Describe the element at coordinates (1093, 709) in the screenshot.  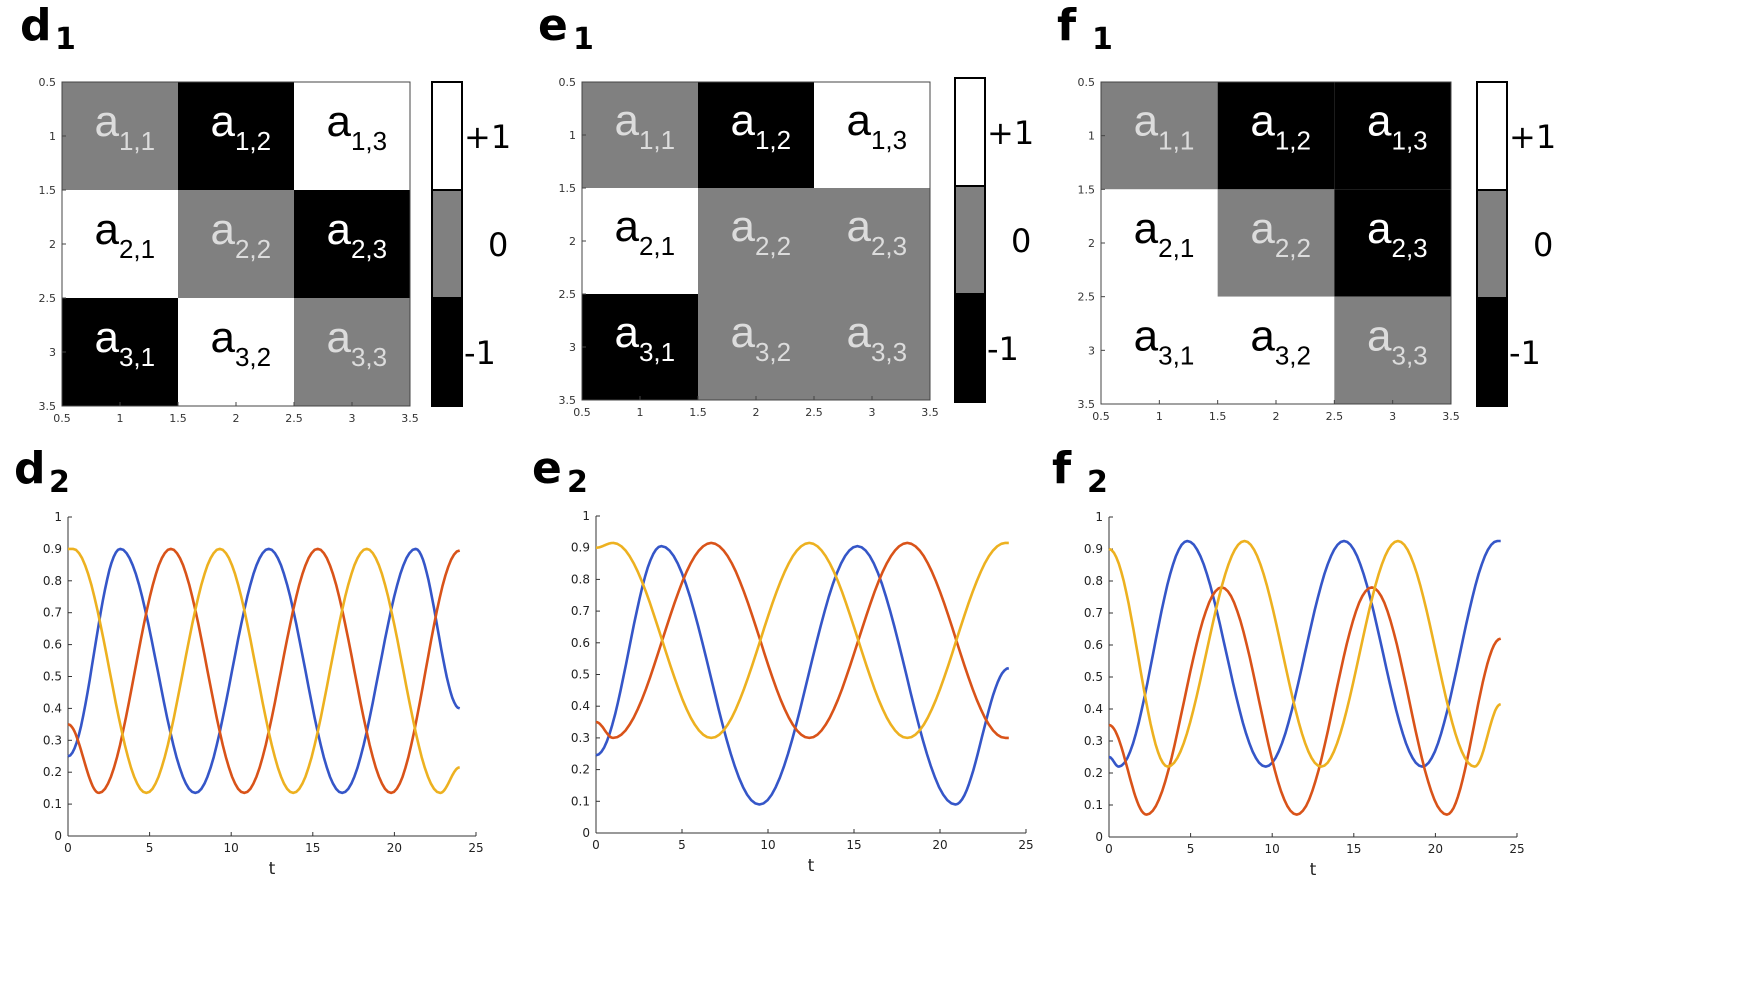
I see `y-tick-label: 0.4` at that location.